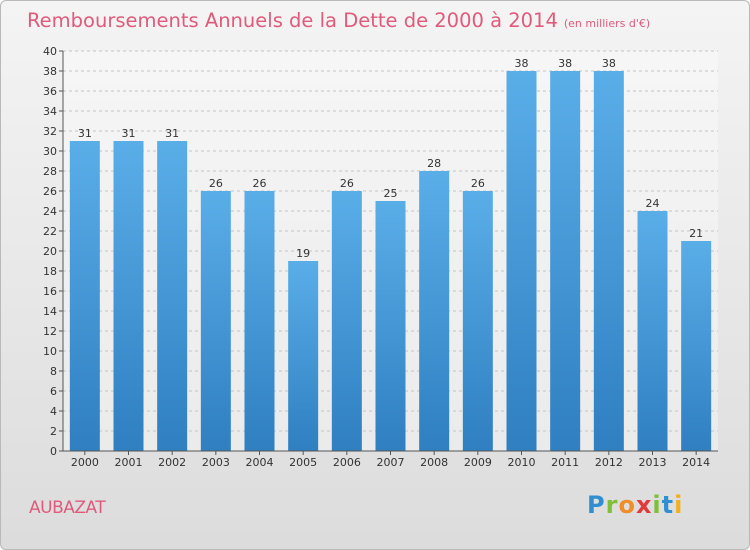 This screenshot has height=550, width=750. What do you see at coordinates (53, 431) in the screenshot?
I see `y-tick-label: 2` at bounding box center [53, 431].